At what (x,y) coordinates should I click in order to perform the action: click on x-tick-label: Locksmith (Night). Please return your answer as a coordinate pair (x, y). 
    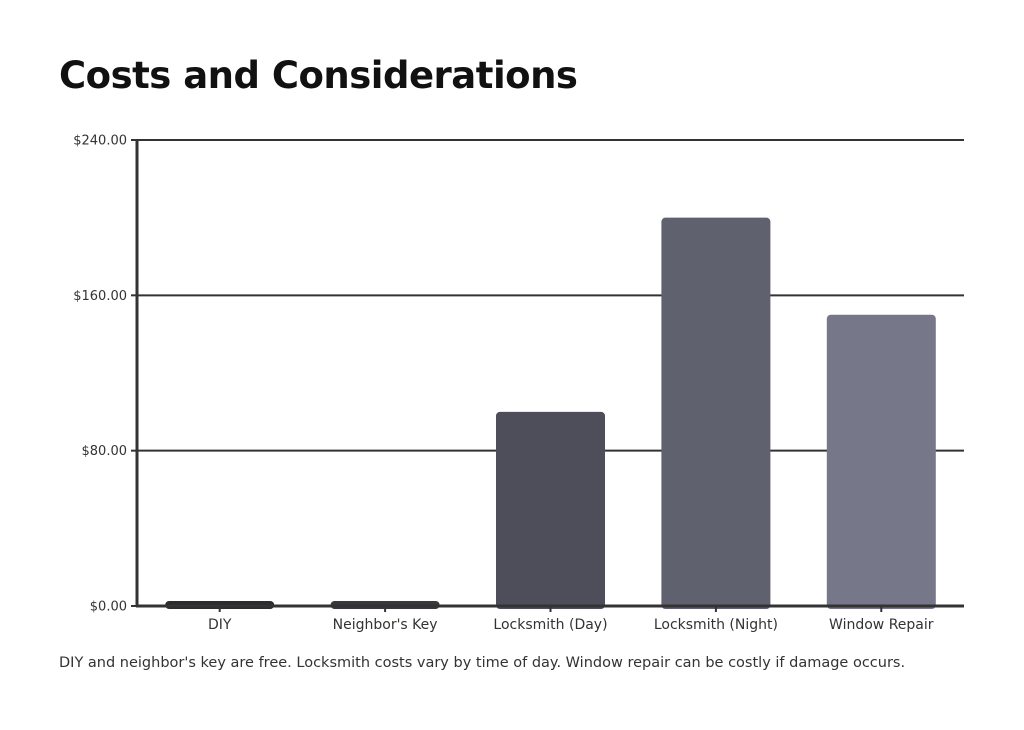
    Looking at the image, I should click on (716, 625).